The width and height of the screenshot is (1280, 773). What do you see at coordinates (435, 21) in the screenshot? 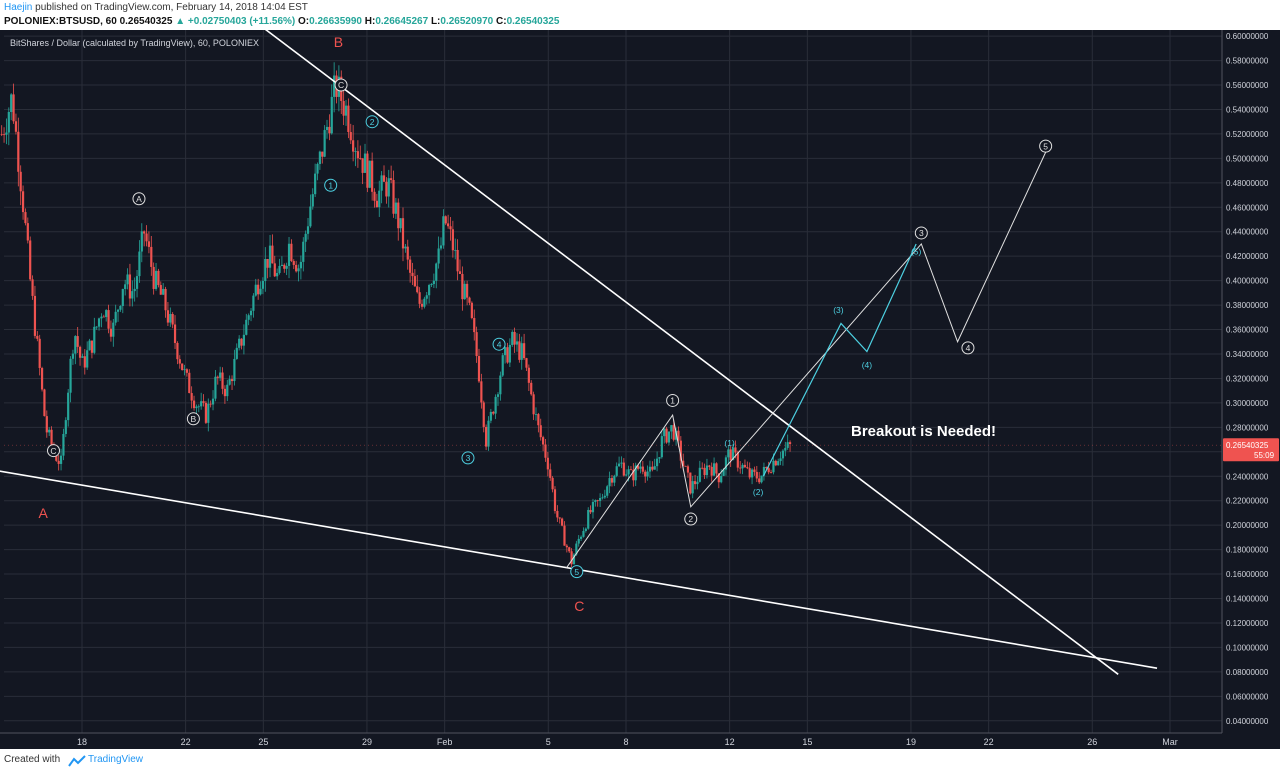
I see `low-label: L:` at bounding box center [435, 21].